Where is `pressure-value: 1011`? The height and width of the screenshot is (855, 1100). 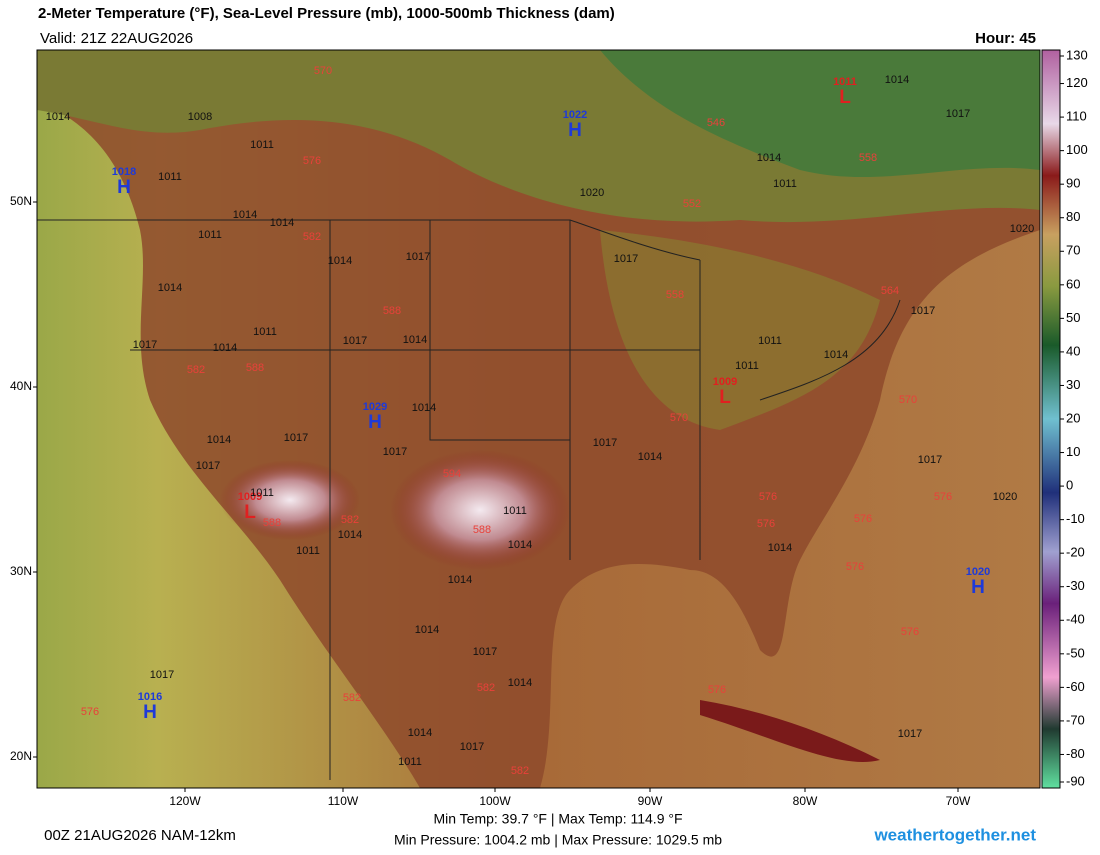
pressure-value: 1011 is located at coordinates (845, 82).